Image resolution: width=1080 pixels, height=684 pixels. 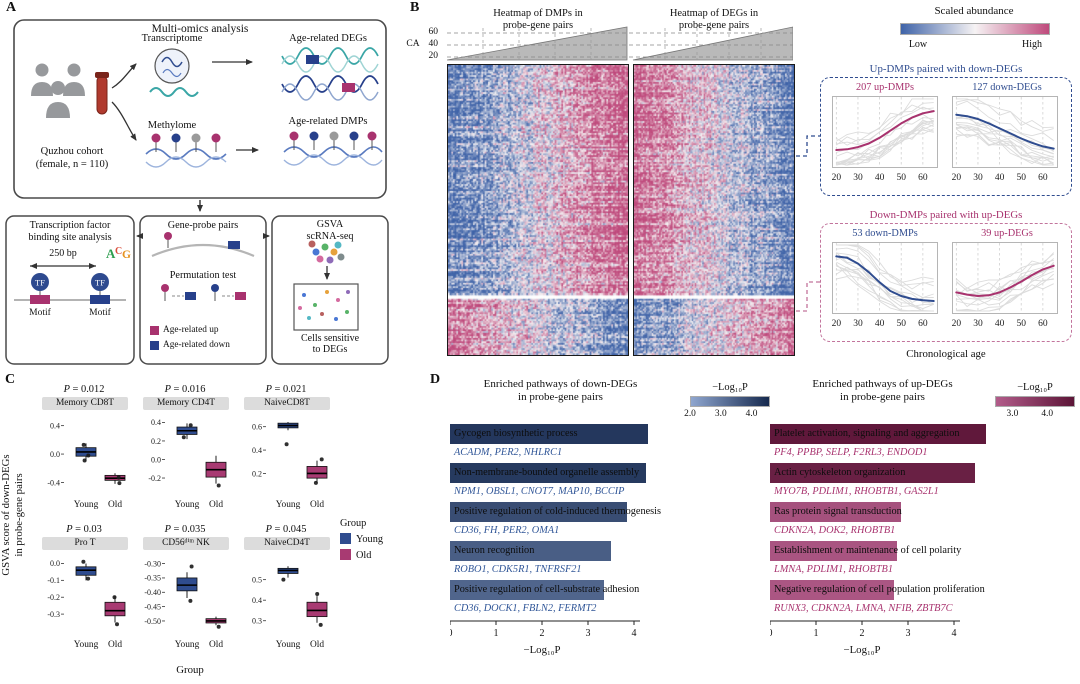 I want to click on abundance-title: Scaled abundance, so click(x=974, y=11).